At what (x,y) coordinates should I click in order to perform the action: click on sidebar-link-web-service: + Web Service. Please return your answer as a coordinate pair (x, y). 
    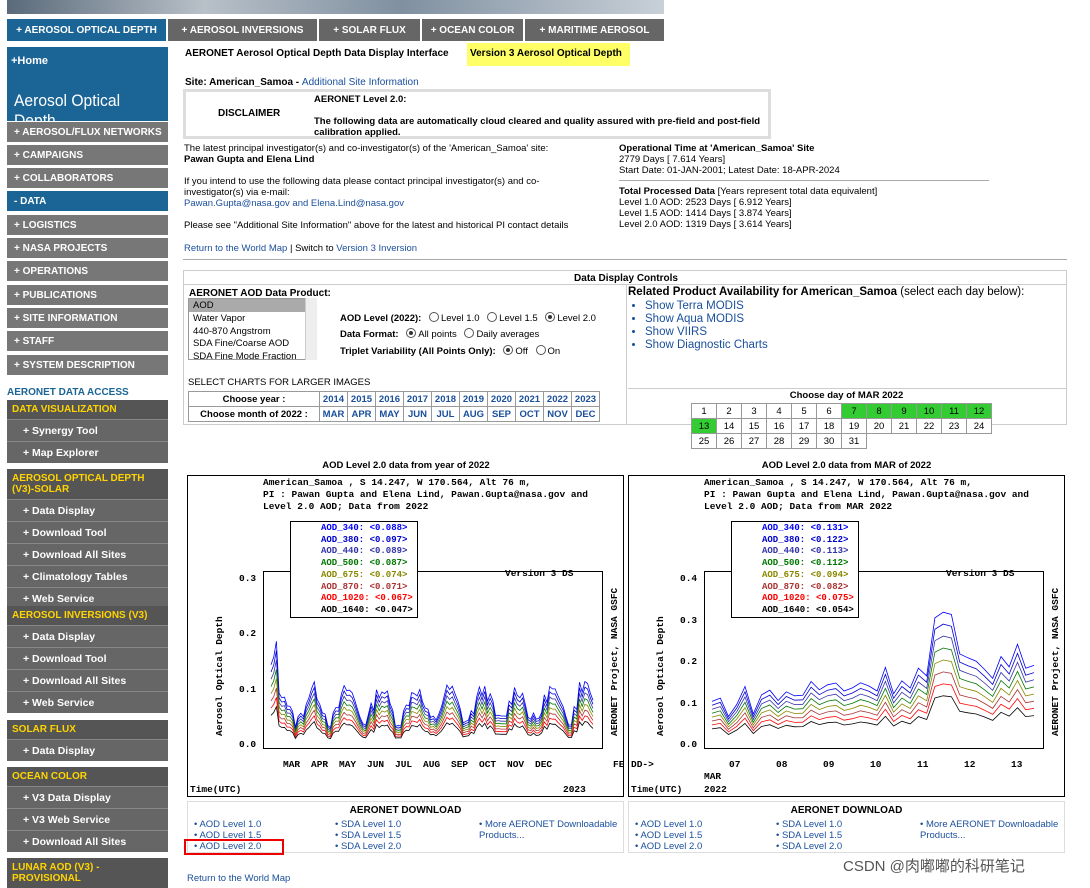
    Looking at the image, I should click on (87, 702).